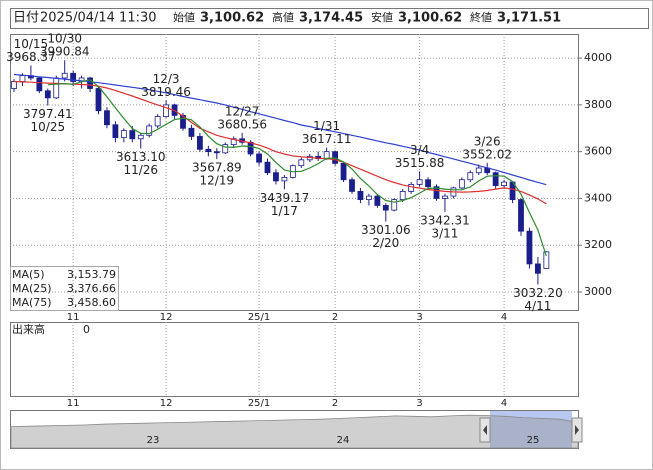 The height and width of the screenshot is (470, 653). What do you see at coordinates (326, 126) in the screenshot?
I see `annotation-date: 1/31` at bounding box center [326, 126].